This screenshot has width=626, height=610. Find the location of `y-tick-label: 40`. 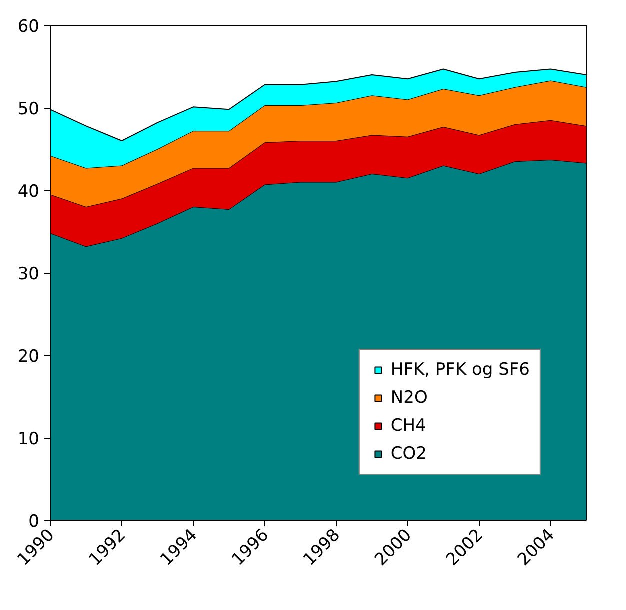

y-tick-label: 40 is located at coordinates (29, 192).